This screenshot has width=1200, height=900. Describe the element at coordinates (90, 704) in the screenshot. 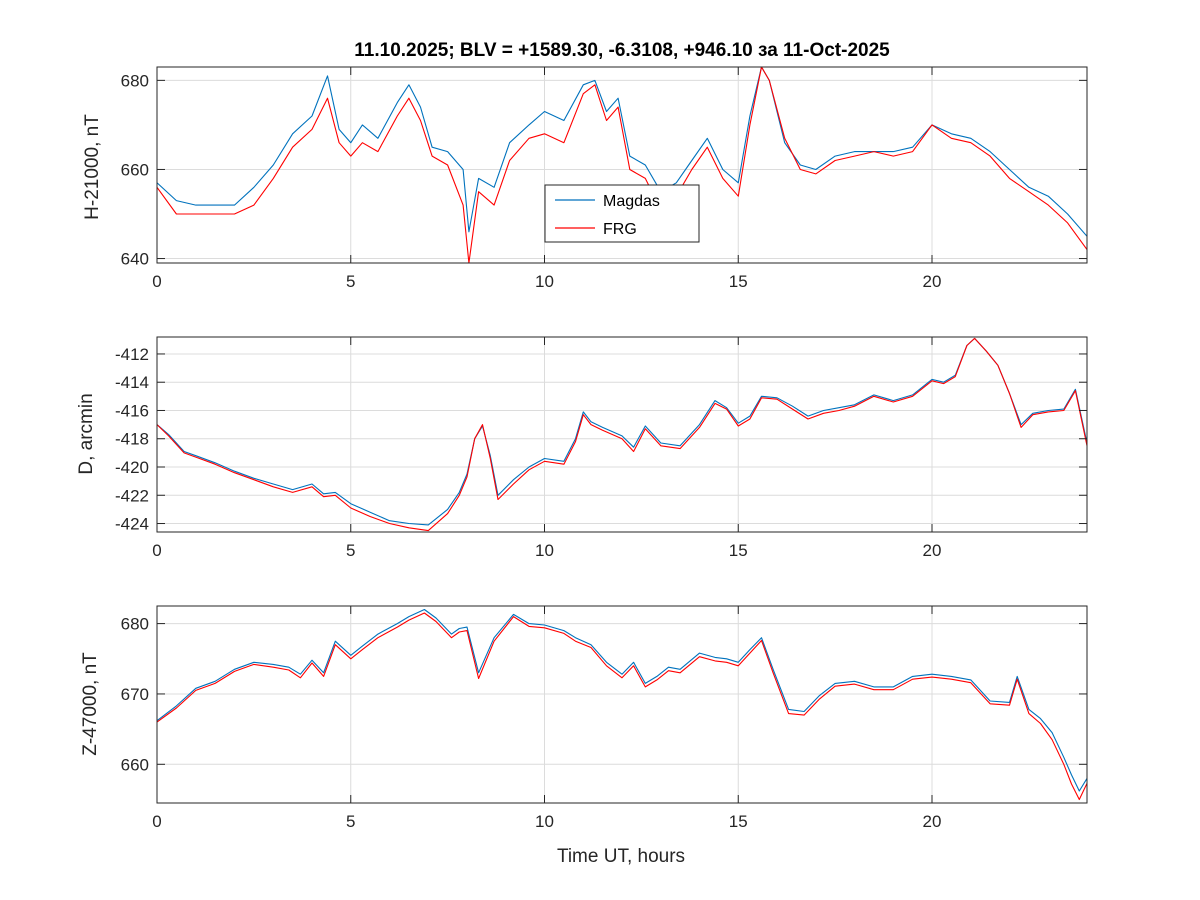

I see `ylabel-z: Z-47000, nT` at that location.